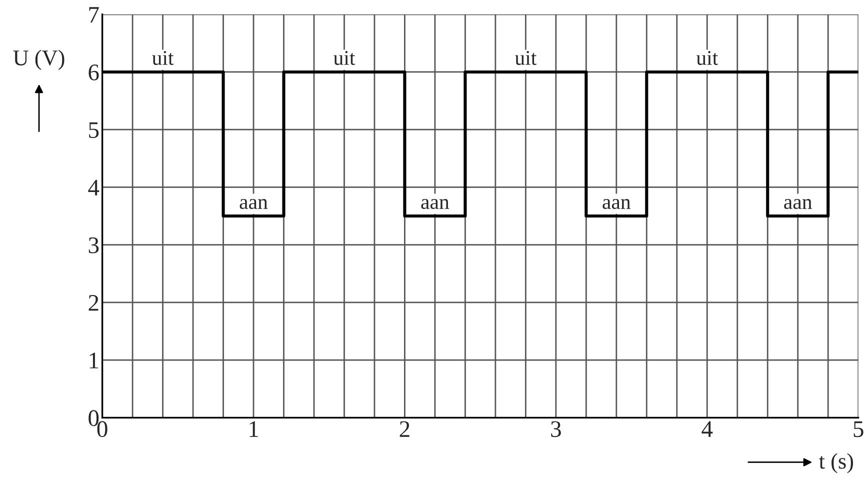  I want to click on x-tick-label: 1, so click(254, 429).